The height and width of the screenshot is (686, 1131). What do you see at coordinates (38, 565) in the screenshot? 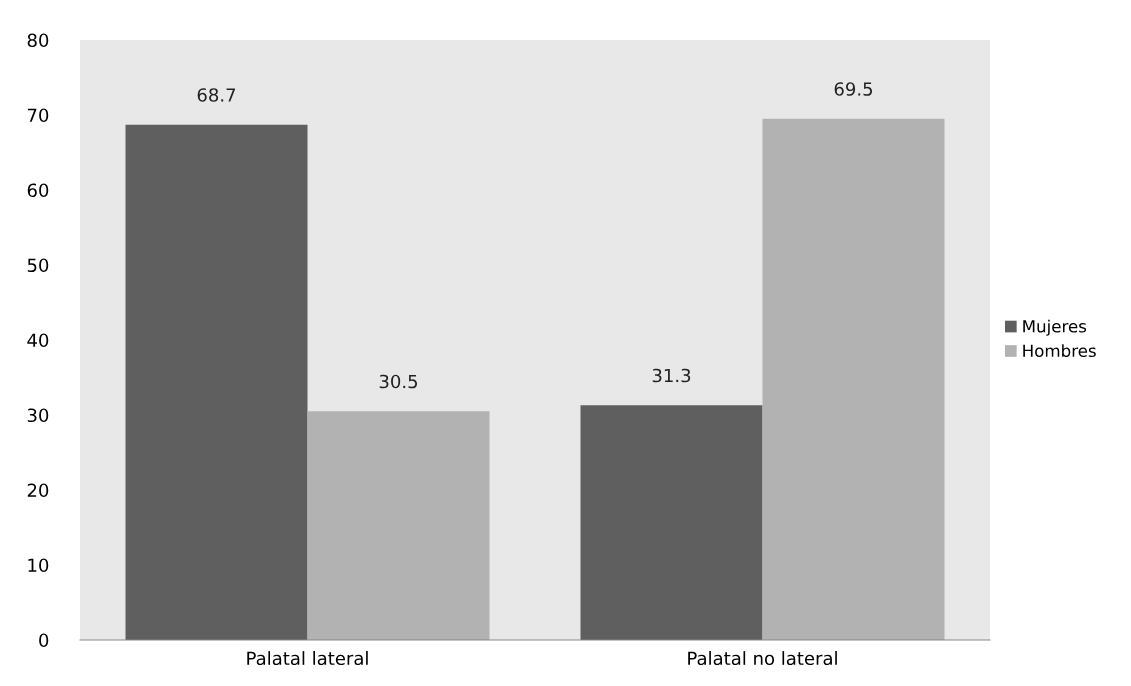
I see `y-tick-label: 10` at bounding box center [38, 565].